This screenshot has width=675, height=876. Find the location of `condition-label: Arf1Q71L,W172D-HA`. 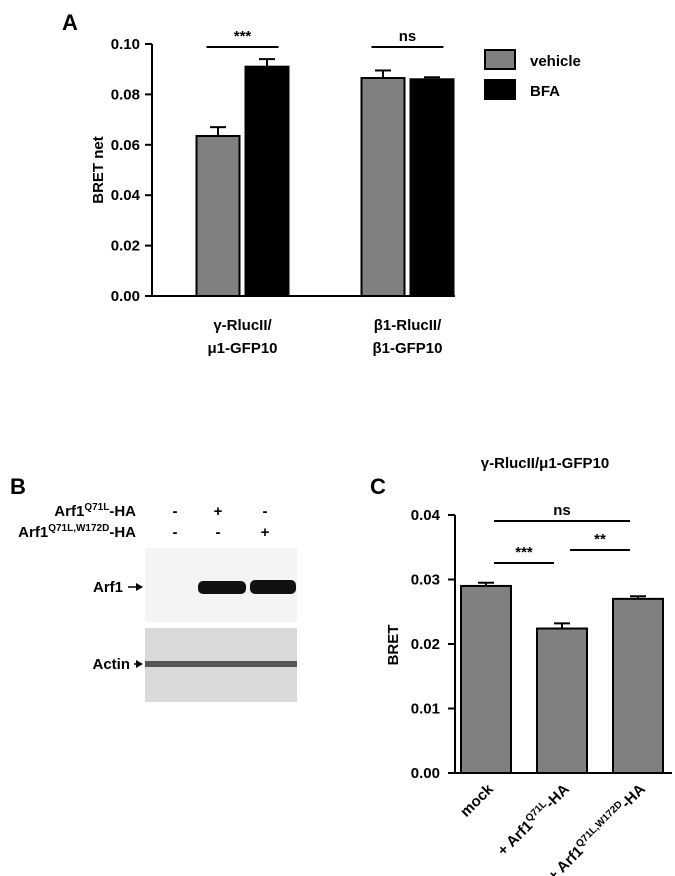

condition-label: Arf1Q71L,W172D-HA is located at coordinates (77, 532).